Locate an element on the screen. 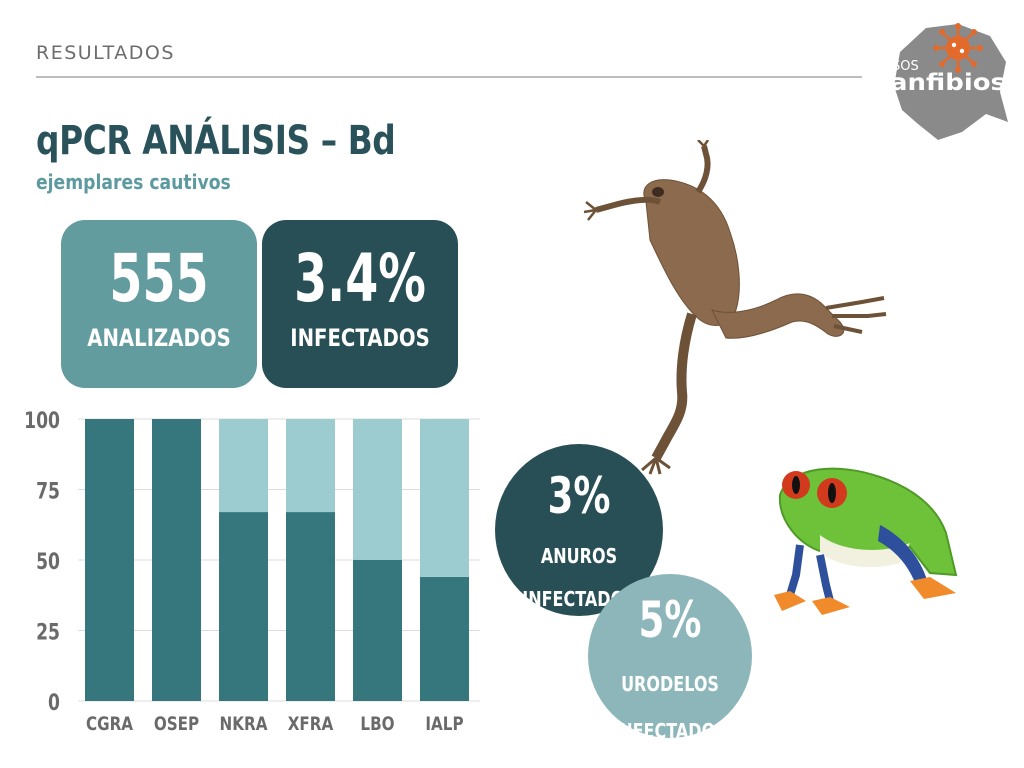 The height and width of the screenshot is (768, 1024). page-subtitle: ejemplares cautivos is located at coordinates (133, 182).